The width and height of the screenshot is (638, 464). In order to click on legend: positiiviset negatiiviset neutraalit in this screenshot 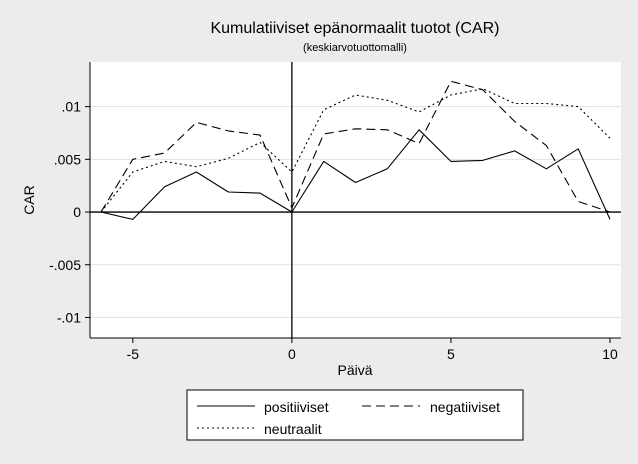, I will do `click(355, 415)`.